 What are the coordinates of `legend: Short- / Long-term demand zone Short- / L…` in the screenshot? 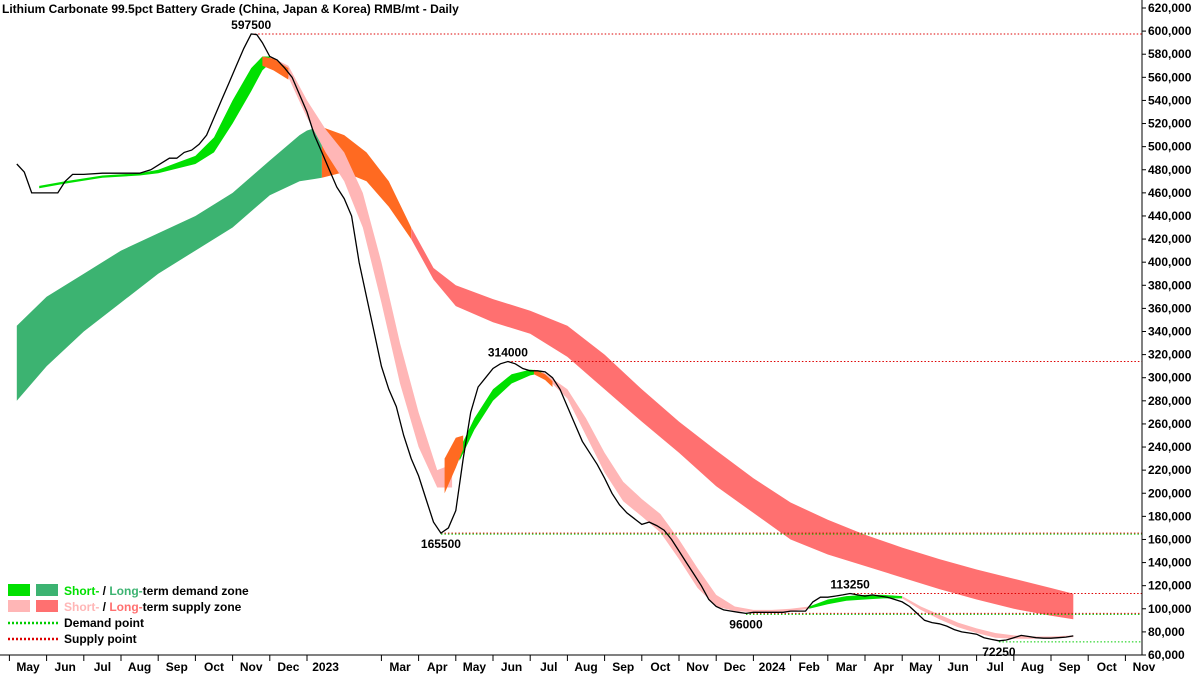 It's located at (128, 615).